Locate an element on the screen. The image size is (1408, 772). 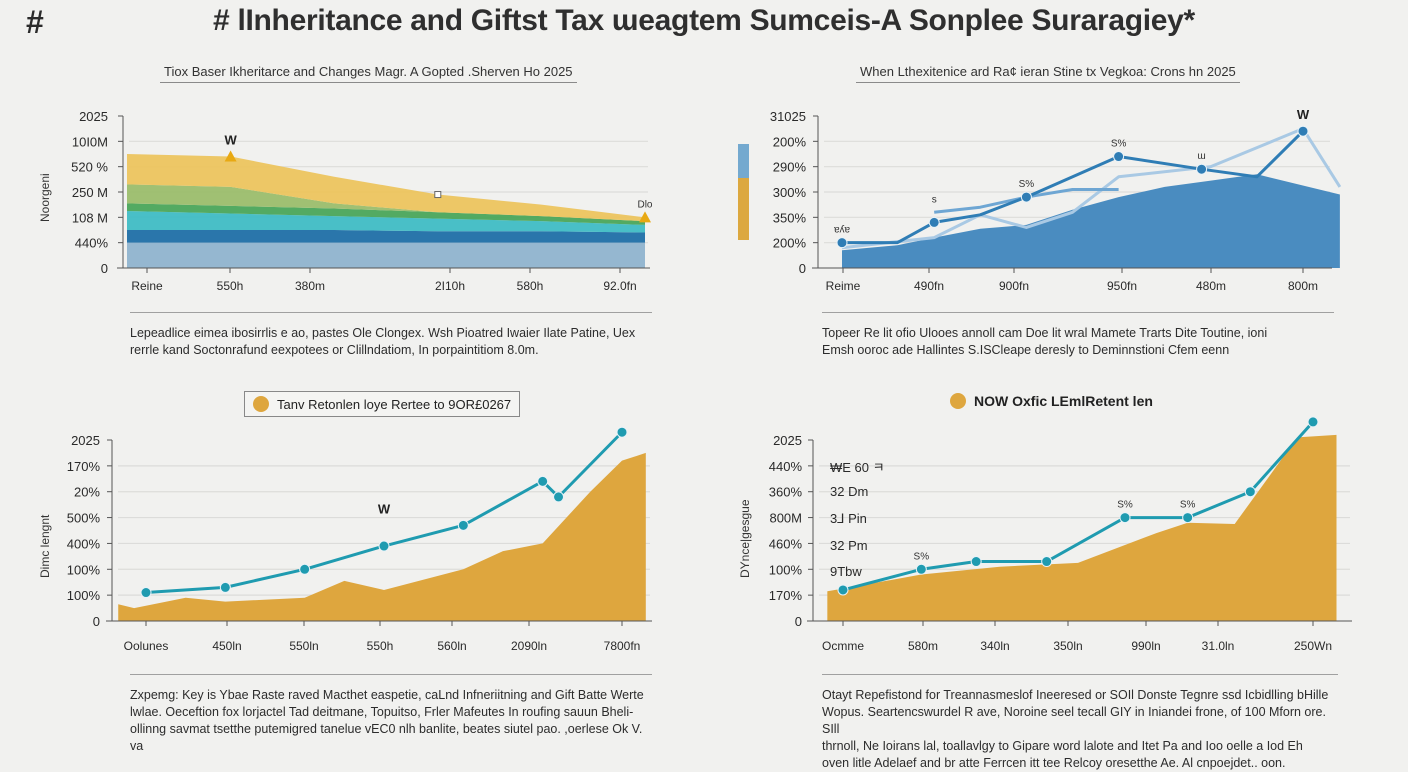
bottom-left-legend: Tanv Retonlen loye Rertee to 9OR£0267 is located at coordinates (382, 404).